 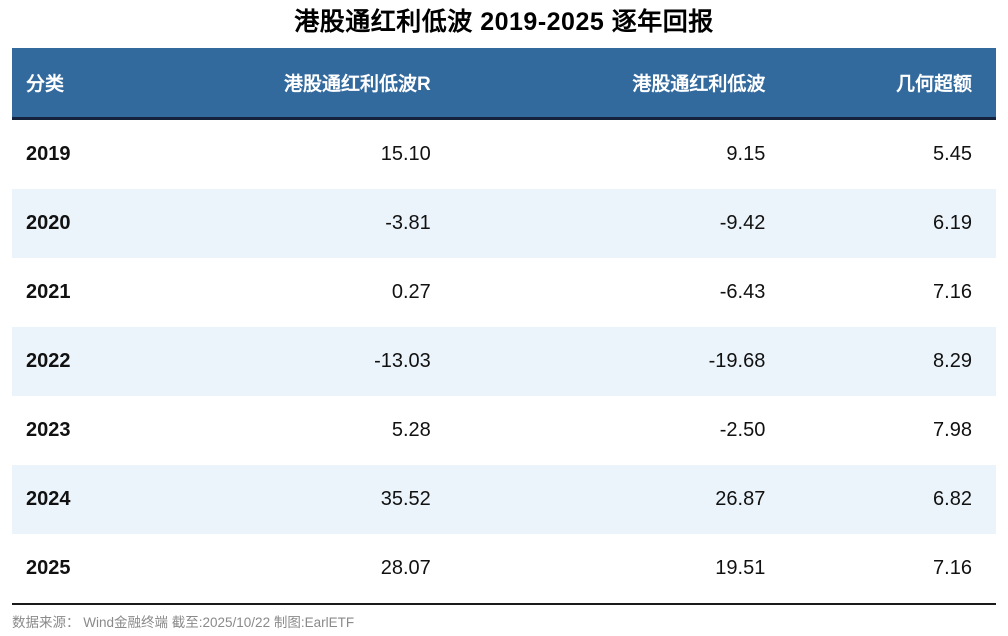 What do you see at coordinates (746, 154) in the screenshot?
I see `price-return-cell: 9.15` at bounding box center [746, 154].